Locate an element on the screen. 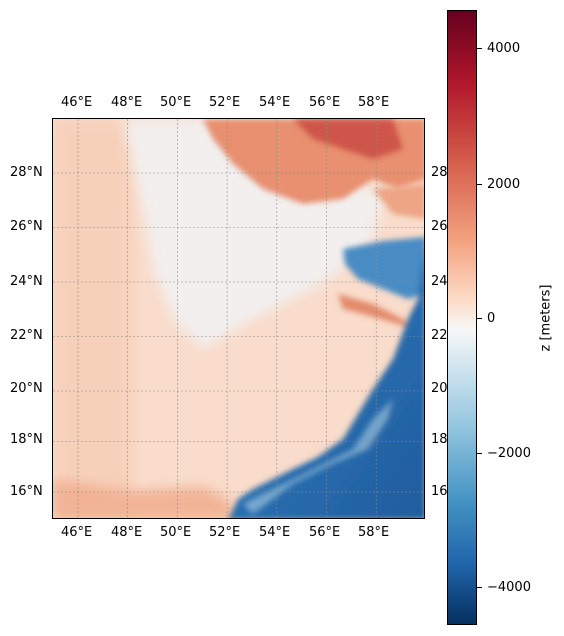 Image resolution: width=564 pixels, height=636 pixels. western-highlands is located at coordinates (93, 318).